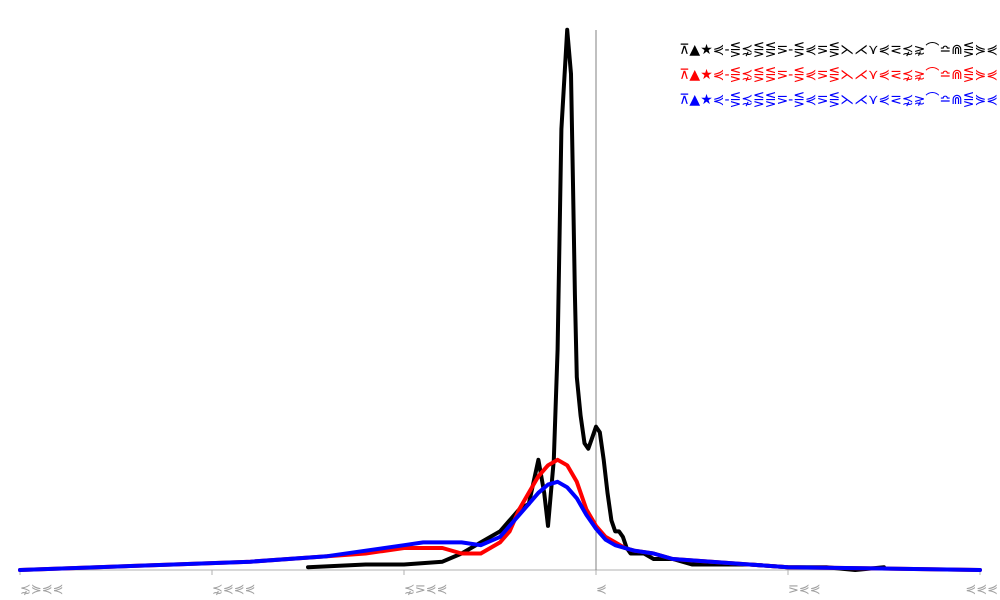 This screenshot has width=1000, height=600. What do you see at coordinates (601, 589) in the screenshot?
I see `x-tick-label: ⋞` at bounding box center [601, 589].